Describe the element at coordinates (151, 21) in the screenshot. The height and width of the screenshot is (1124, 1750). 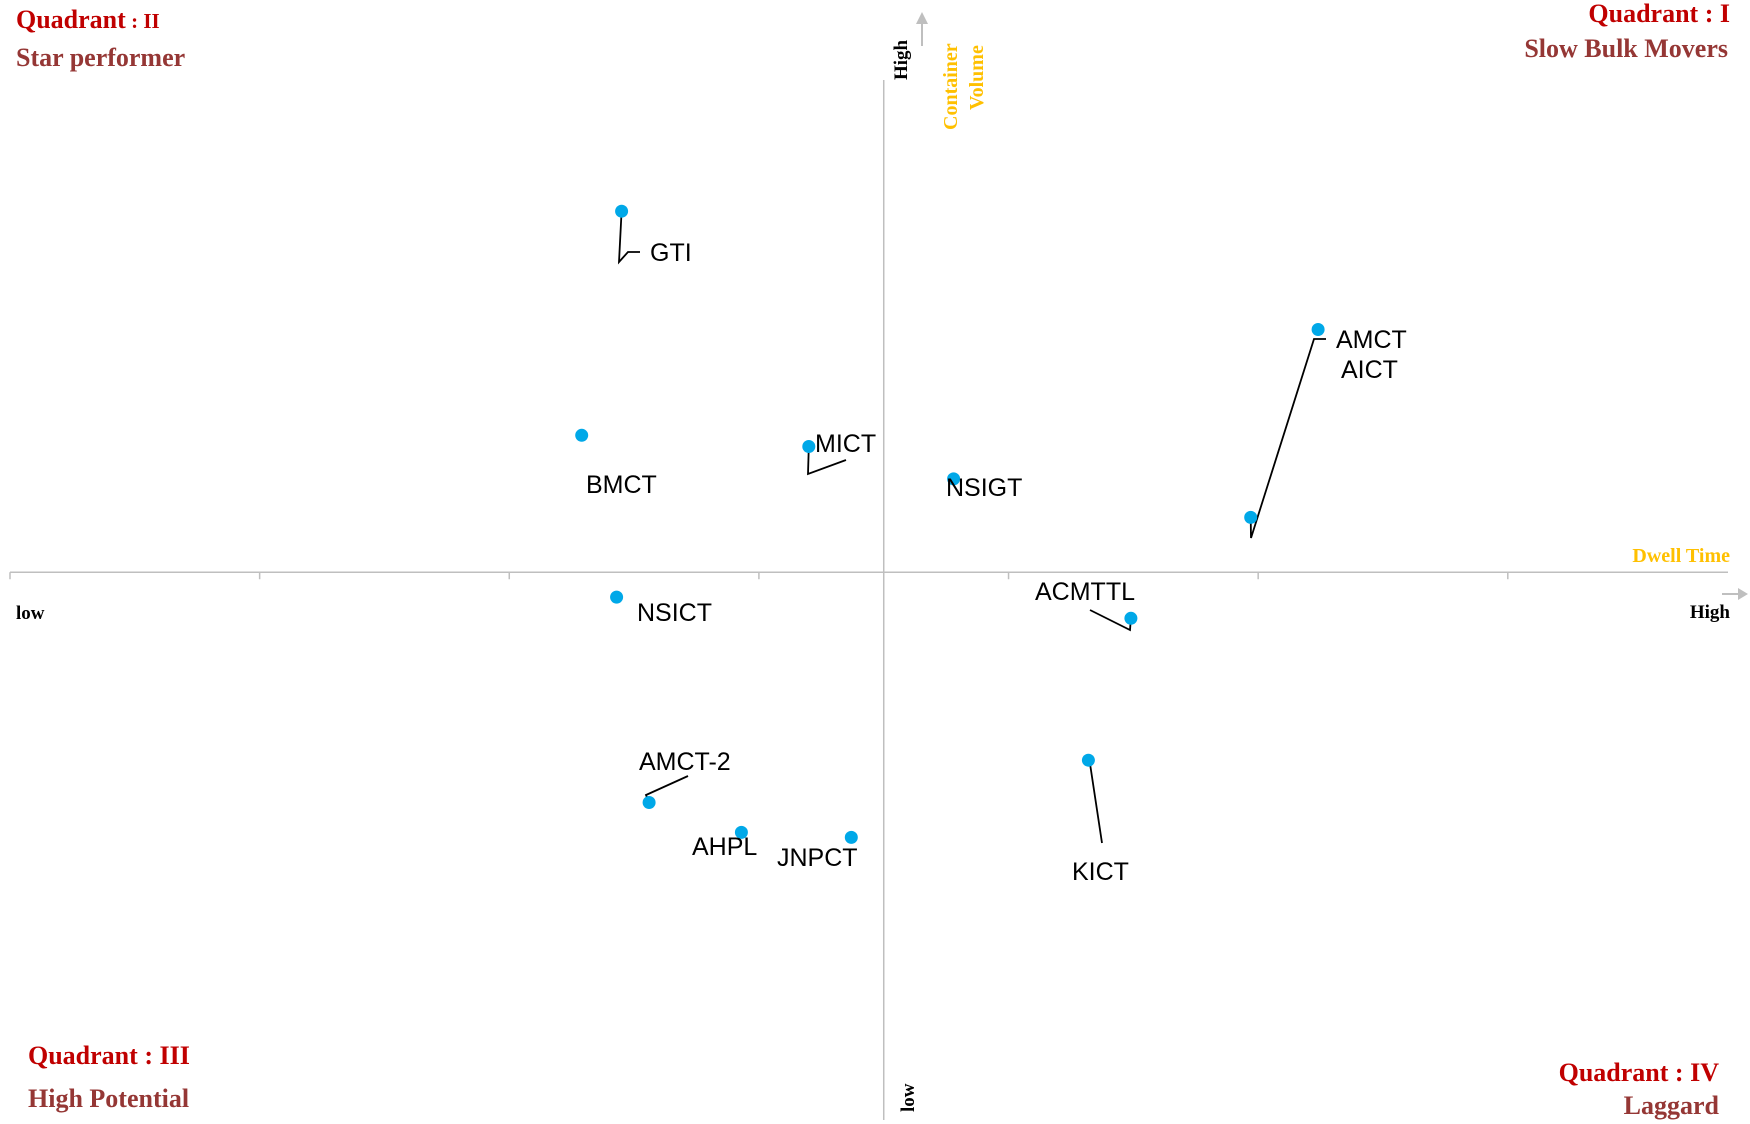
I see `quadrant-ii-numeral: II` at that location.